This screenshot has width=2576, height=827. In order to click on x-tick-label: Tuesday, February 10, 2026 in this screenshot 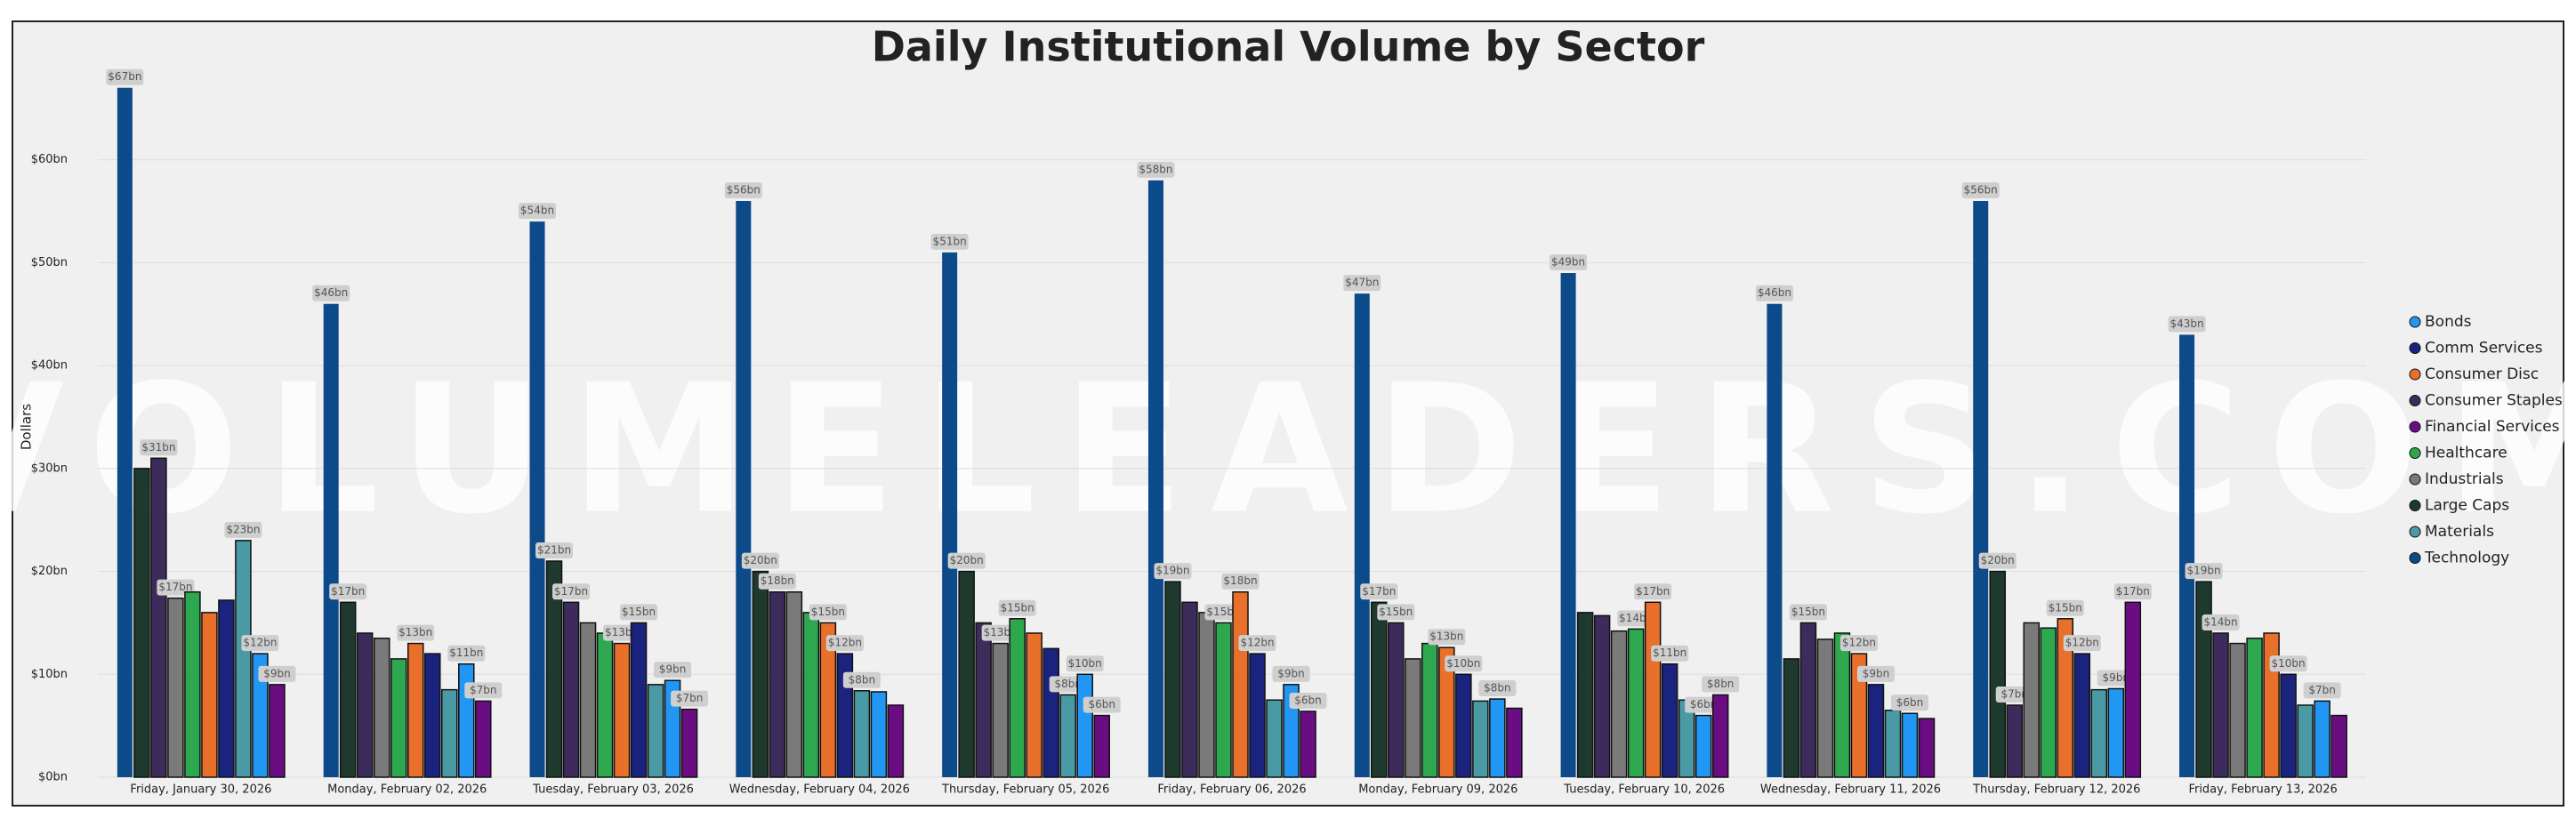, I will do `click(1644, 790)`.